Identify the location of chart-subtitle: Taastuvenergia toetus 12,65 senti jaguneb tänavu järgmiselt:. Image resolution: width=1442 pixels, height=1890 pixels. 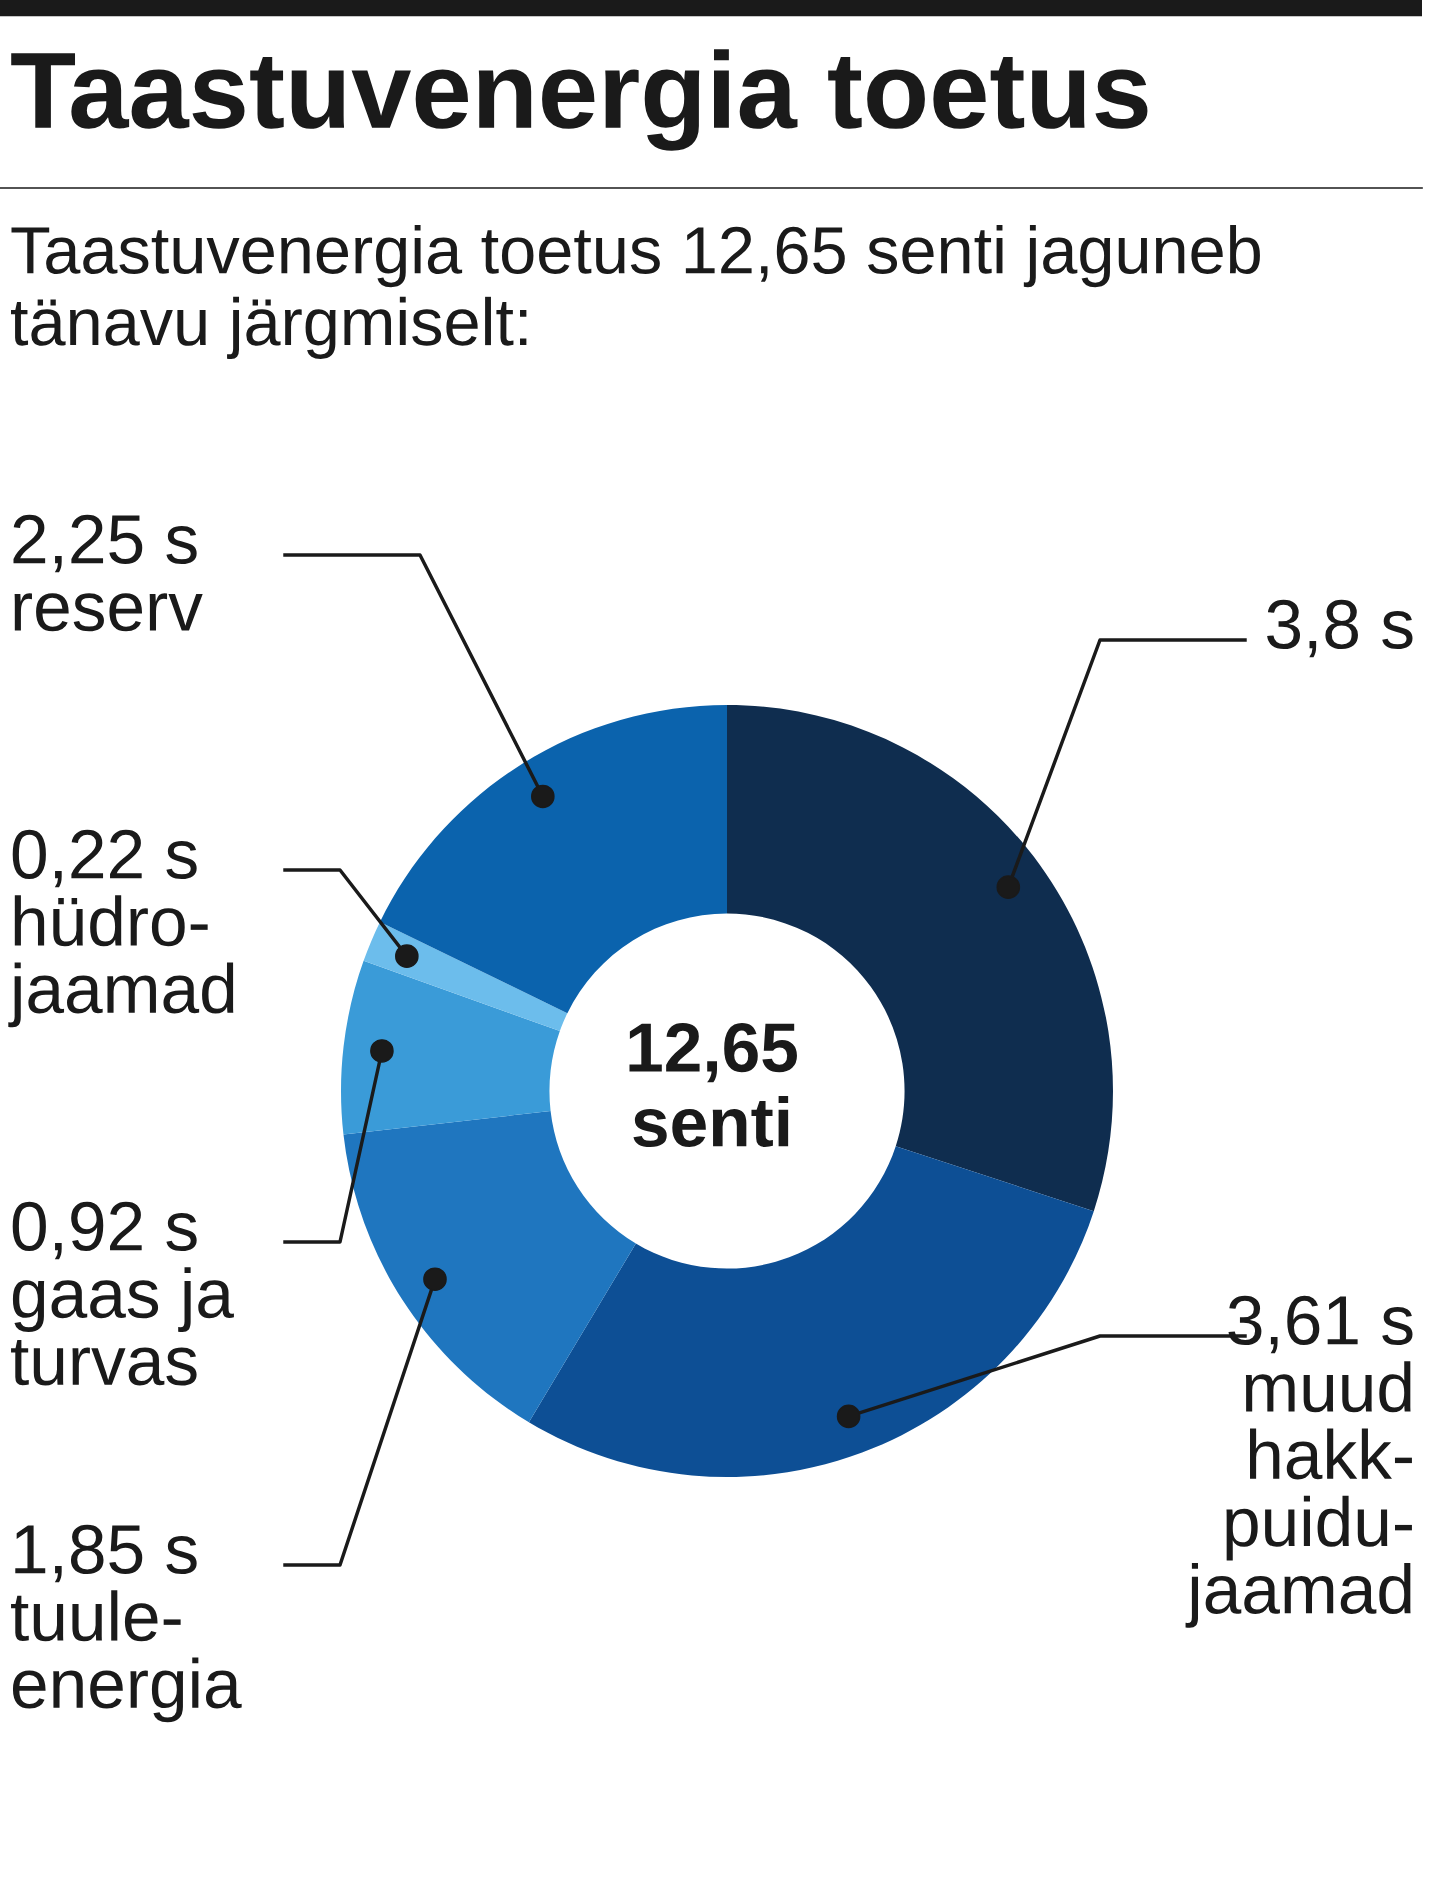
(635, 292).